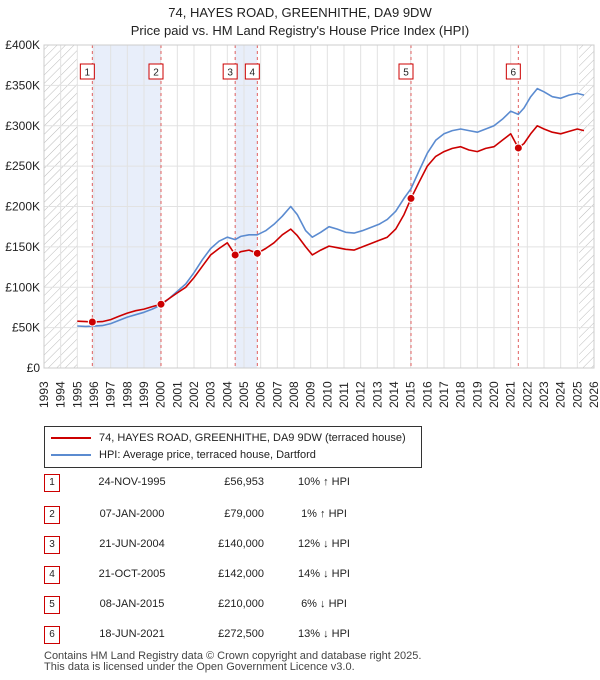 Image resolution: width=600 pixels, height=680 pixels. Describe the element at coordinates (22, 287) in the screenshot. I see `y-tick-label: £100K` at that location.